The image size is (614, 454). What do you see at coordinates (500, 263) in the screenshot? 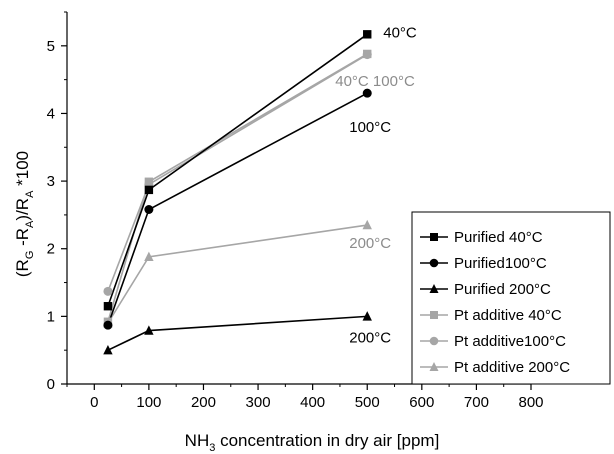
I see `legend-label: Purified100°C` at bounding box center [500, 263].